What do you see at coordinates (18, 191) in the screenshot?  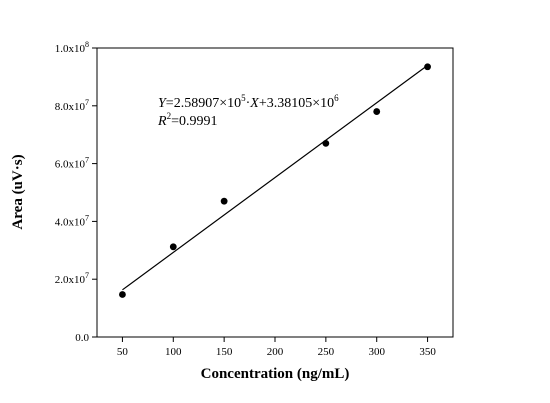 I see `y-axis-title: Area (uV·s)` at bounding box center [18, 191].